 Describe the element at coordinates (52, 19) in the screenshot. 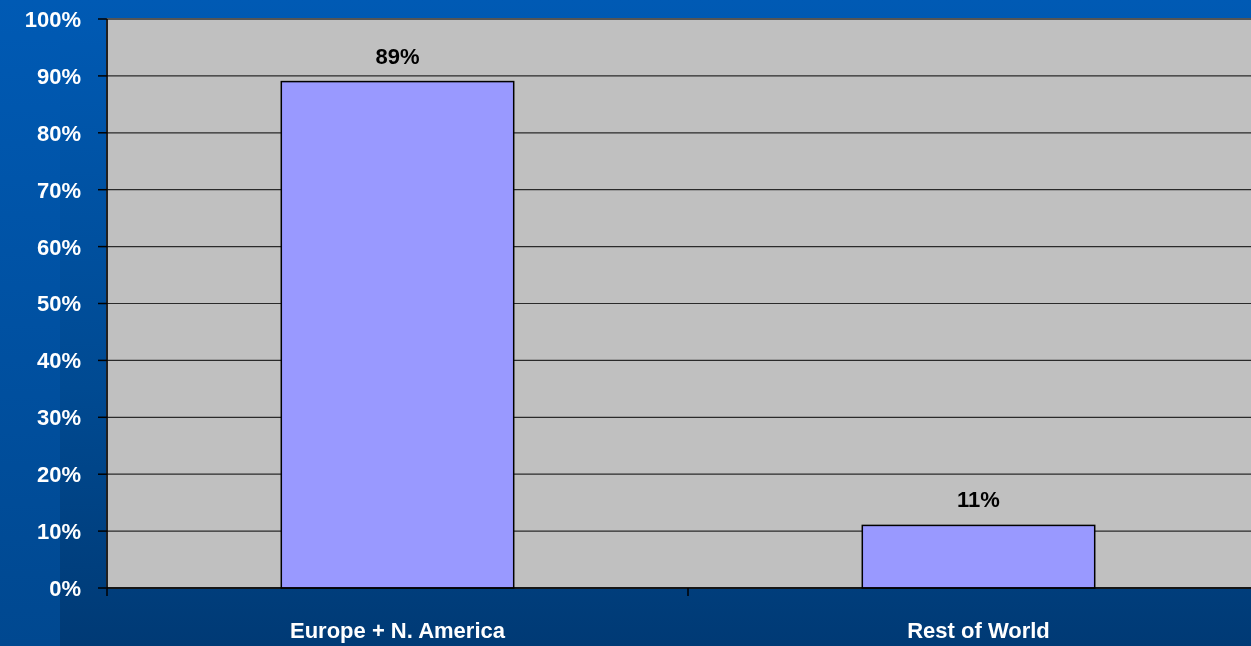

I see `y-tick-label: 100%` at that location.